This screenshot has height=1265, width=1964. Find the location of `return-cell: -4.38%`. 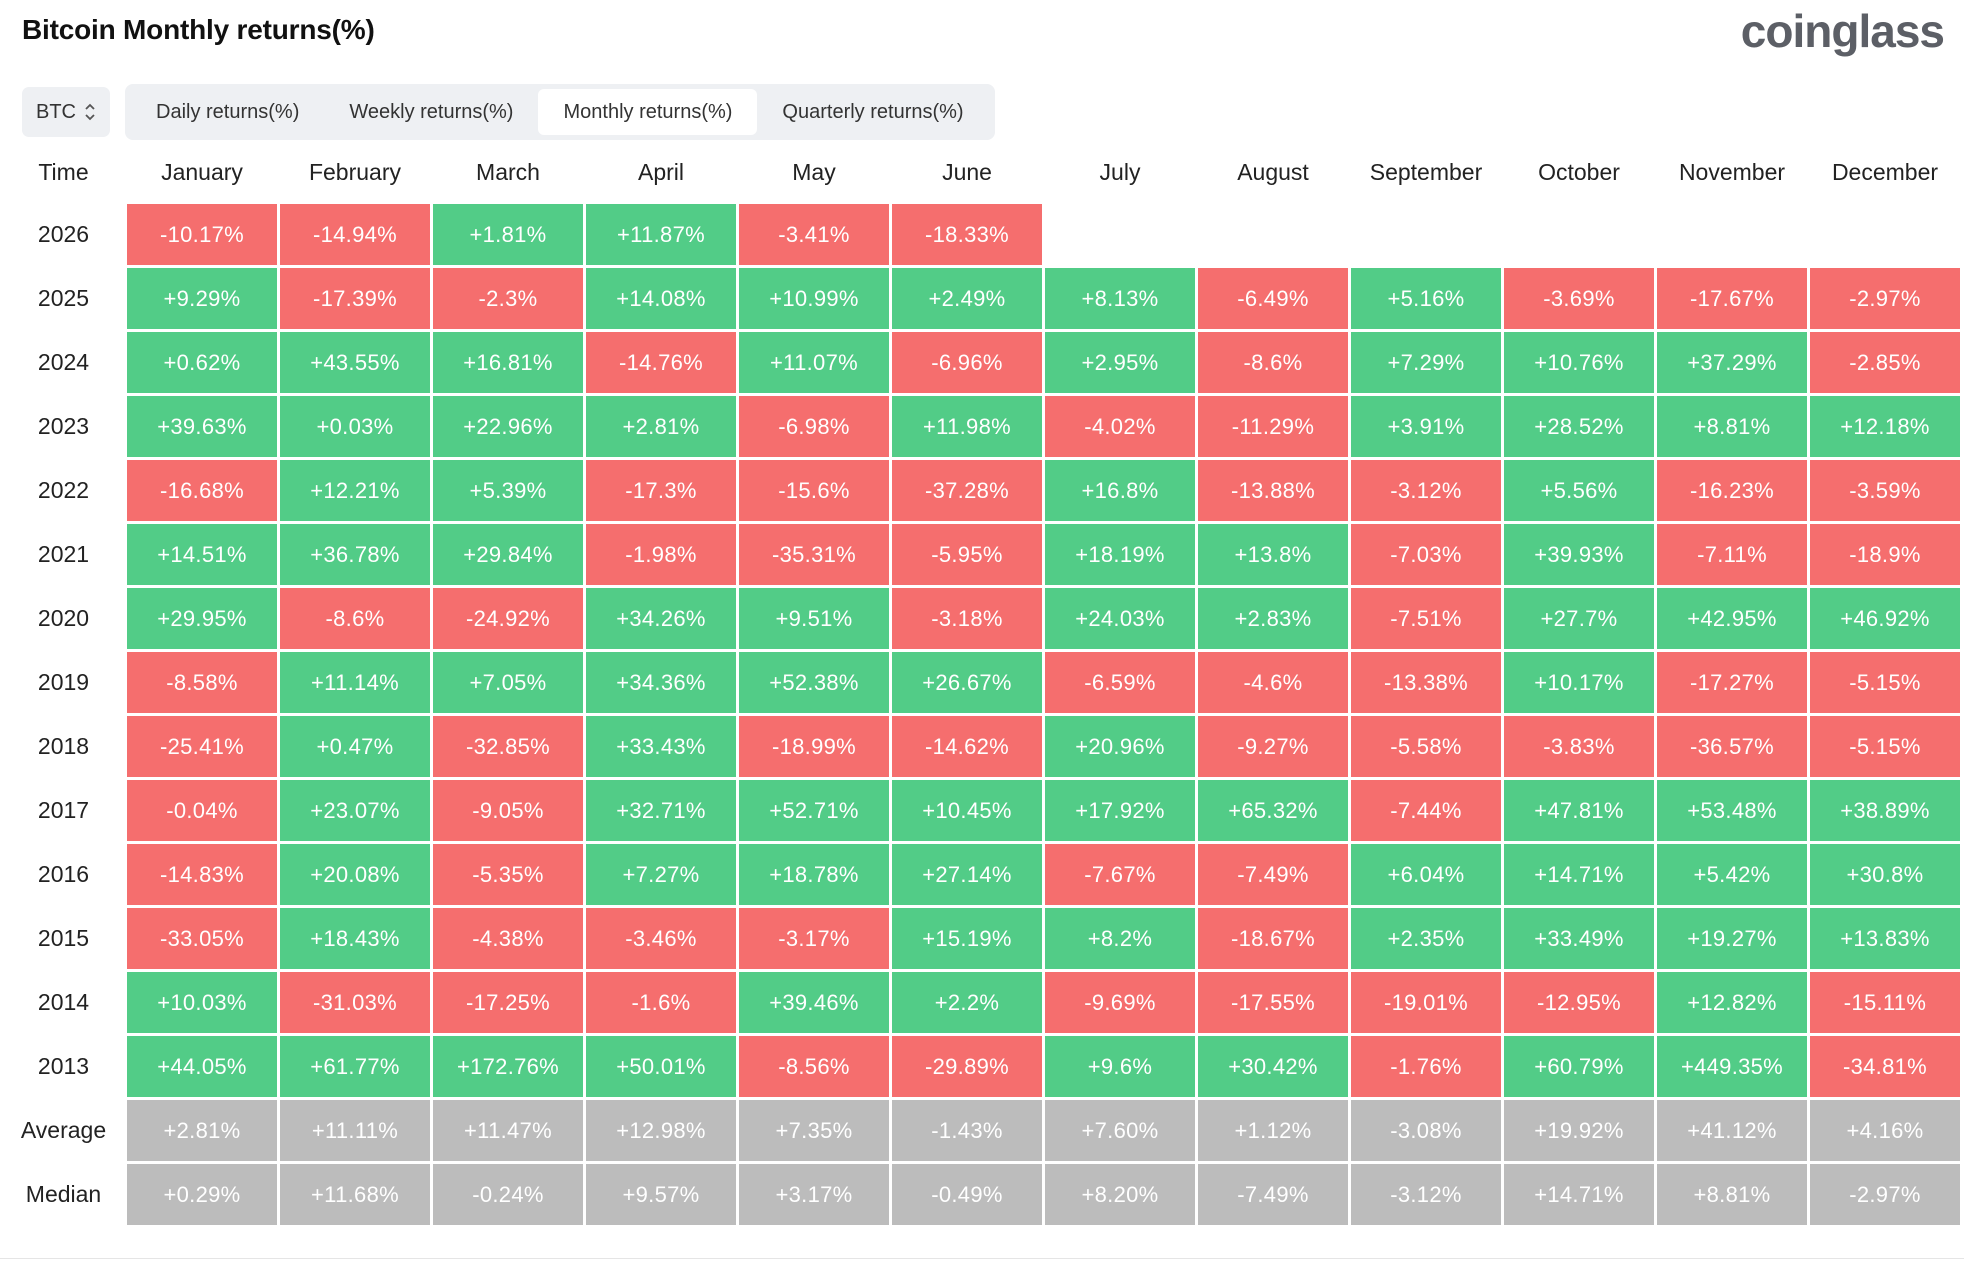

return-cell: -4.38% is located at coordinates (508, 938).